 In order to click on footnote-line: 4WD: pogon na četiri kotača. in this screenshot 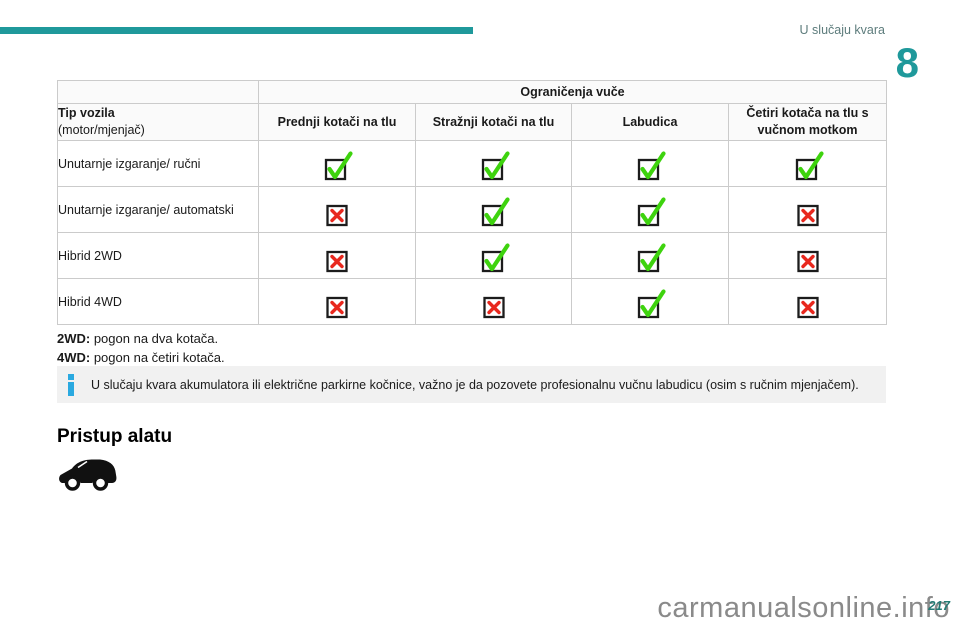, I will do `click(141, 358)`.